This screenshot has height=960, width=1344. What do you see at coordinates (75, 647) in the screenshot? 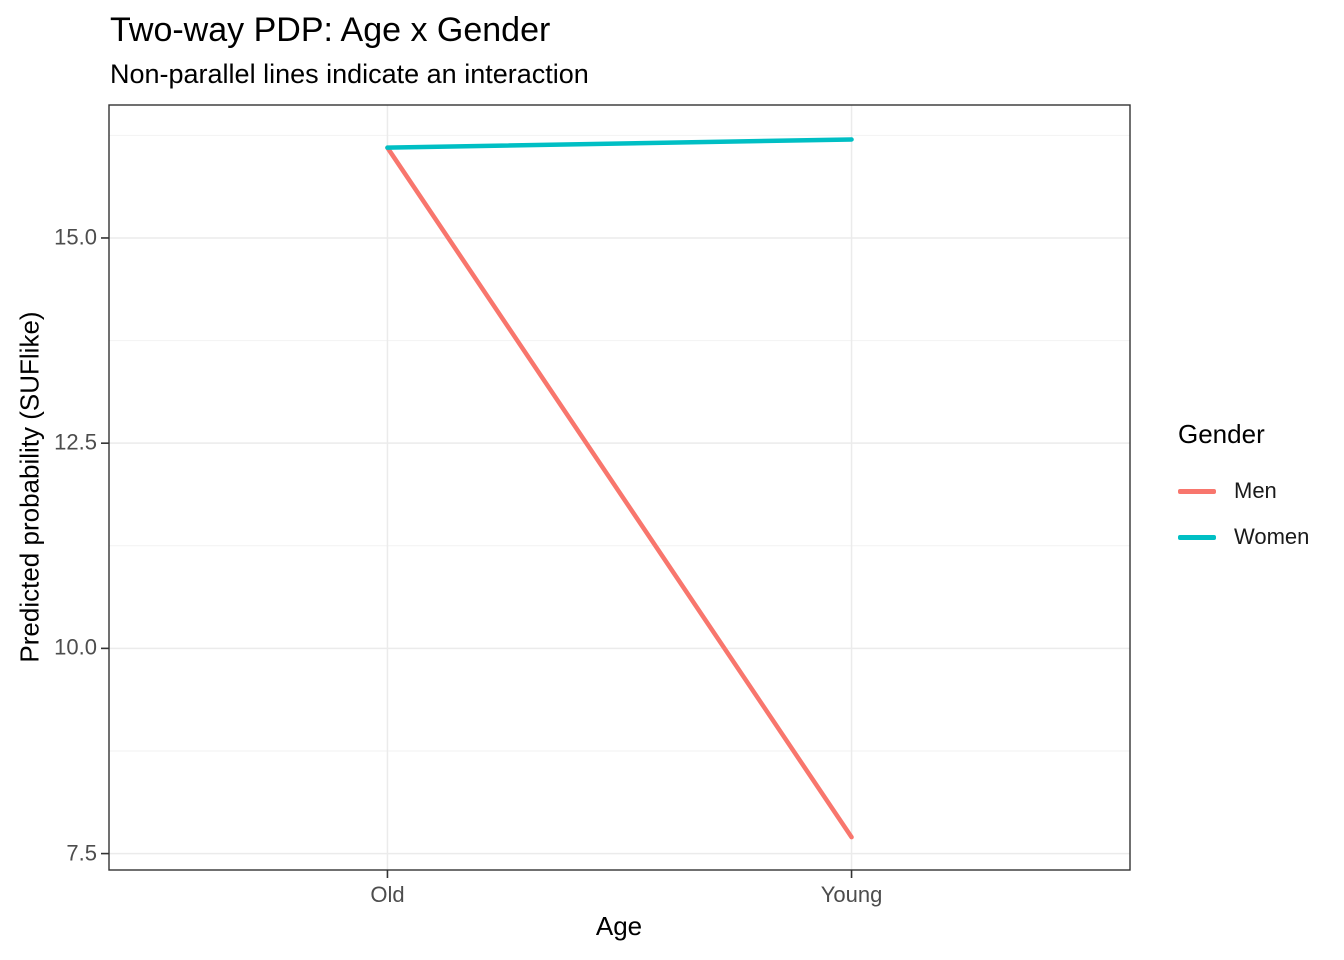
I see `y-tick-label: 10.0` at bounding box center [75, 647].